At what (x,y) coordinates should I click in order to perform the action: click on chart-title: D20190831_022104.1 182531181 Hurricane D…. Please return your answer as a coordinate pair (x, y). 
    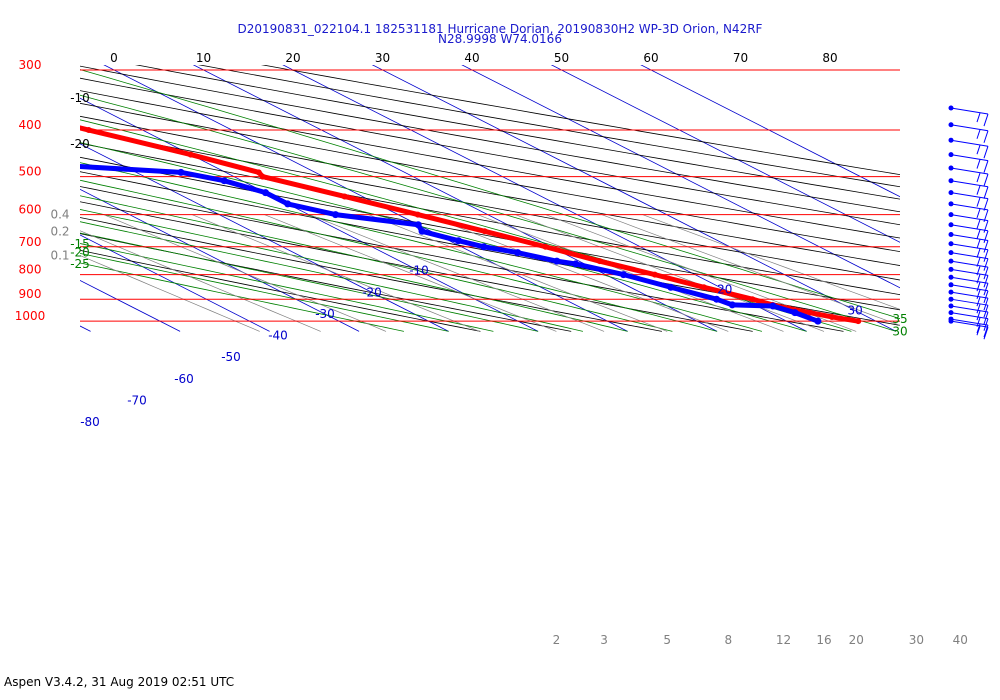
    Looking at the image, I should click on (500, 29).